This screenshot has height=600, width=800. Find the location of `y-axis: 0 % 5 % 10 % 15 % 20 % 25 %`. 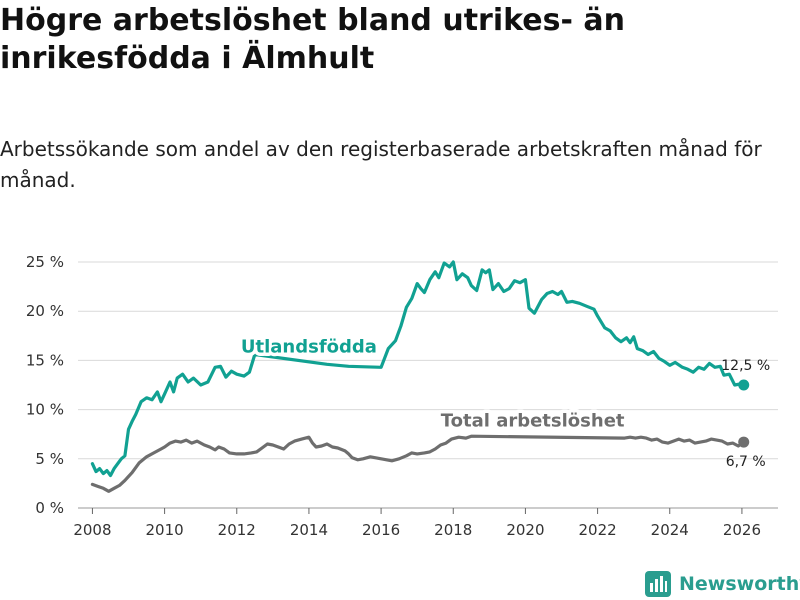

y-axis: 0 % 5 % 10 % 15 % 20 % 25 % is located at coordinates (45, 385).